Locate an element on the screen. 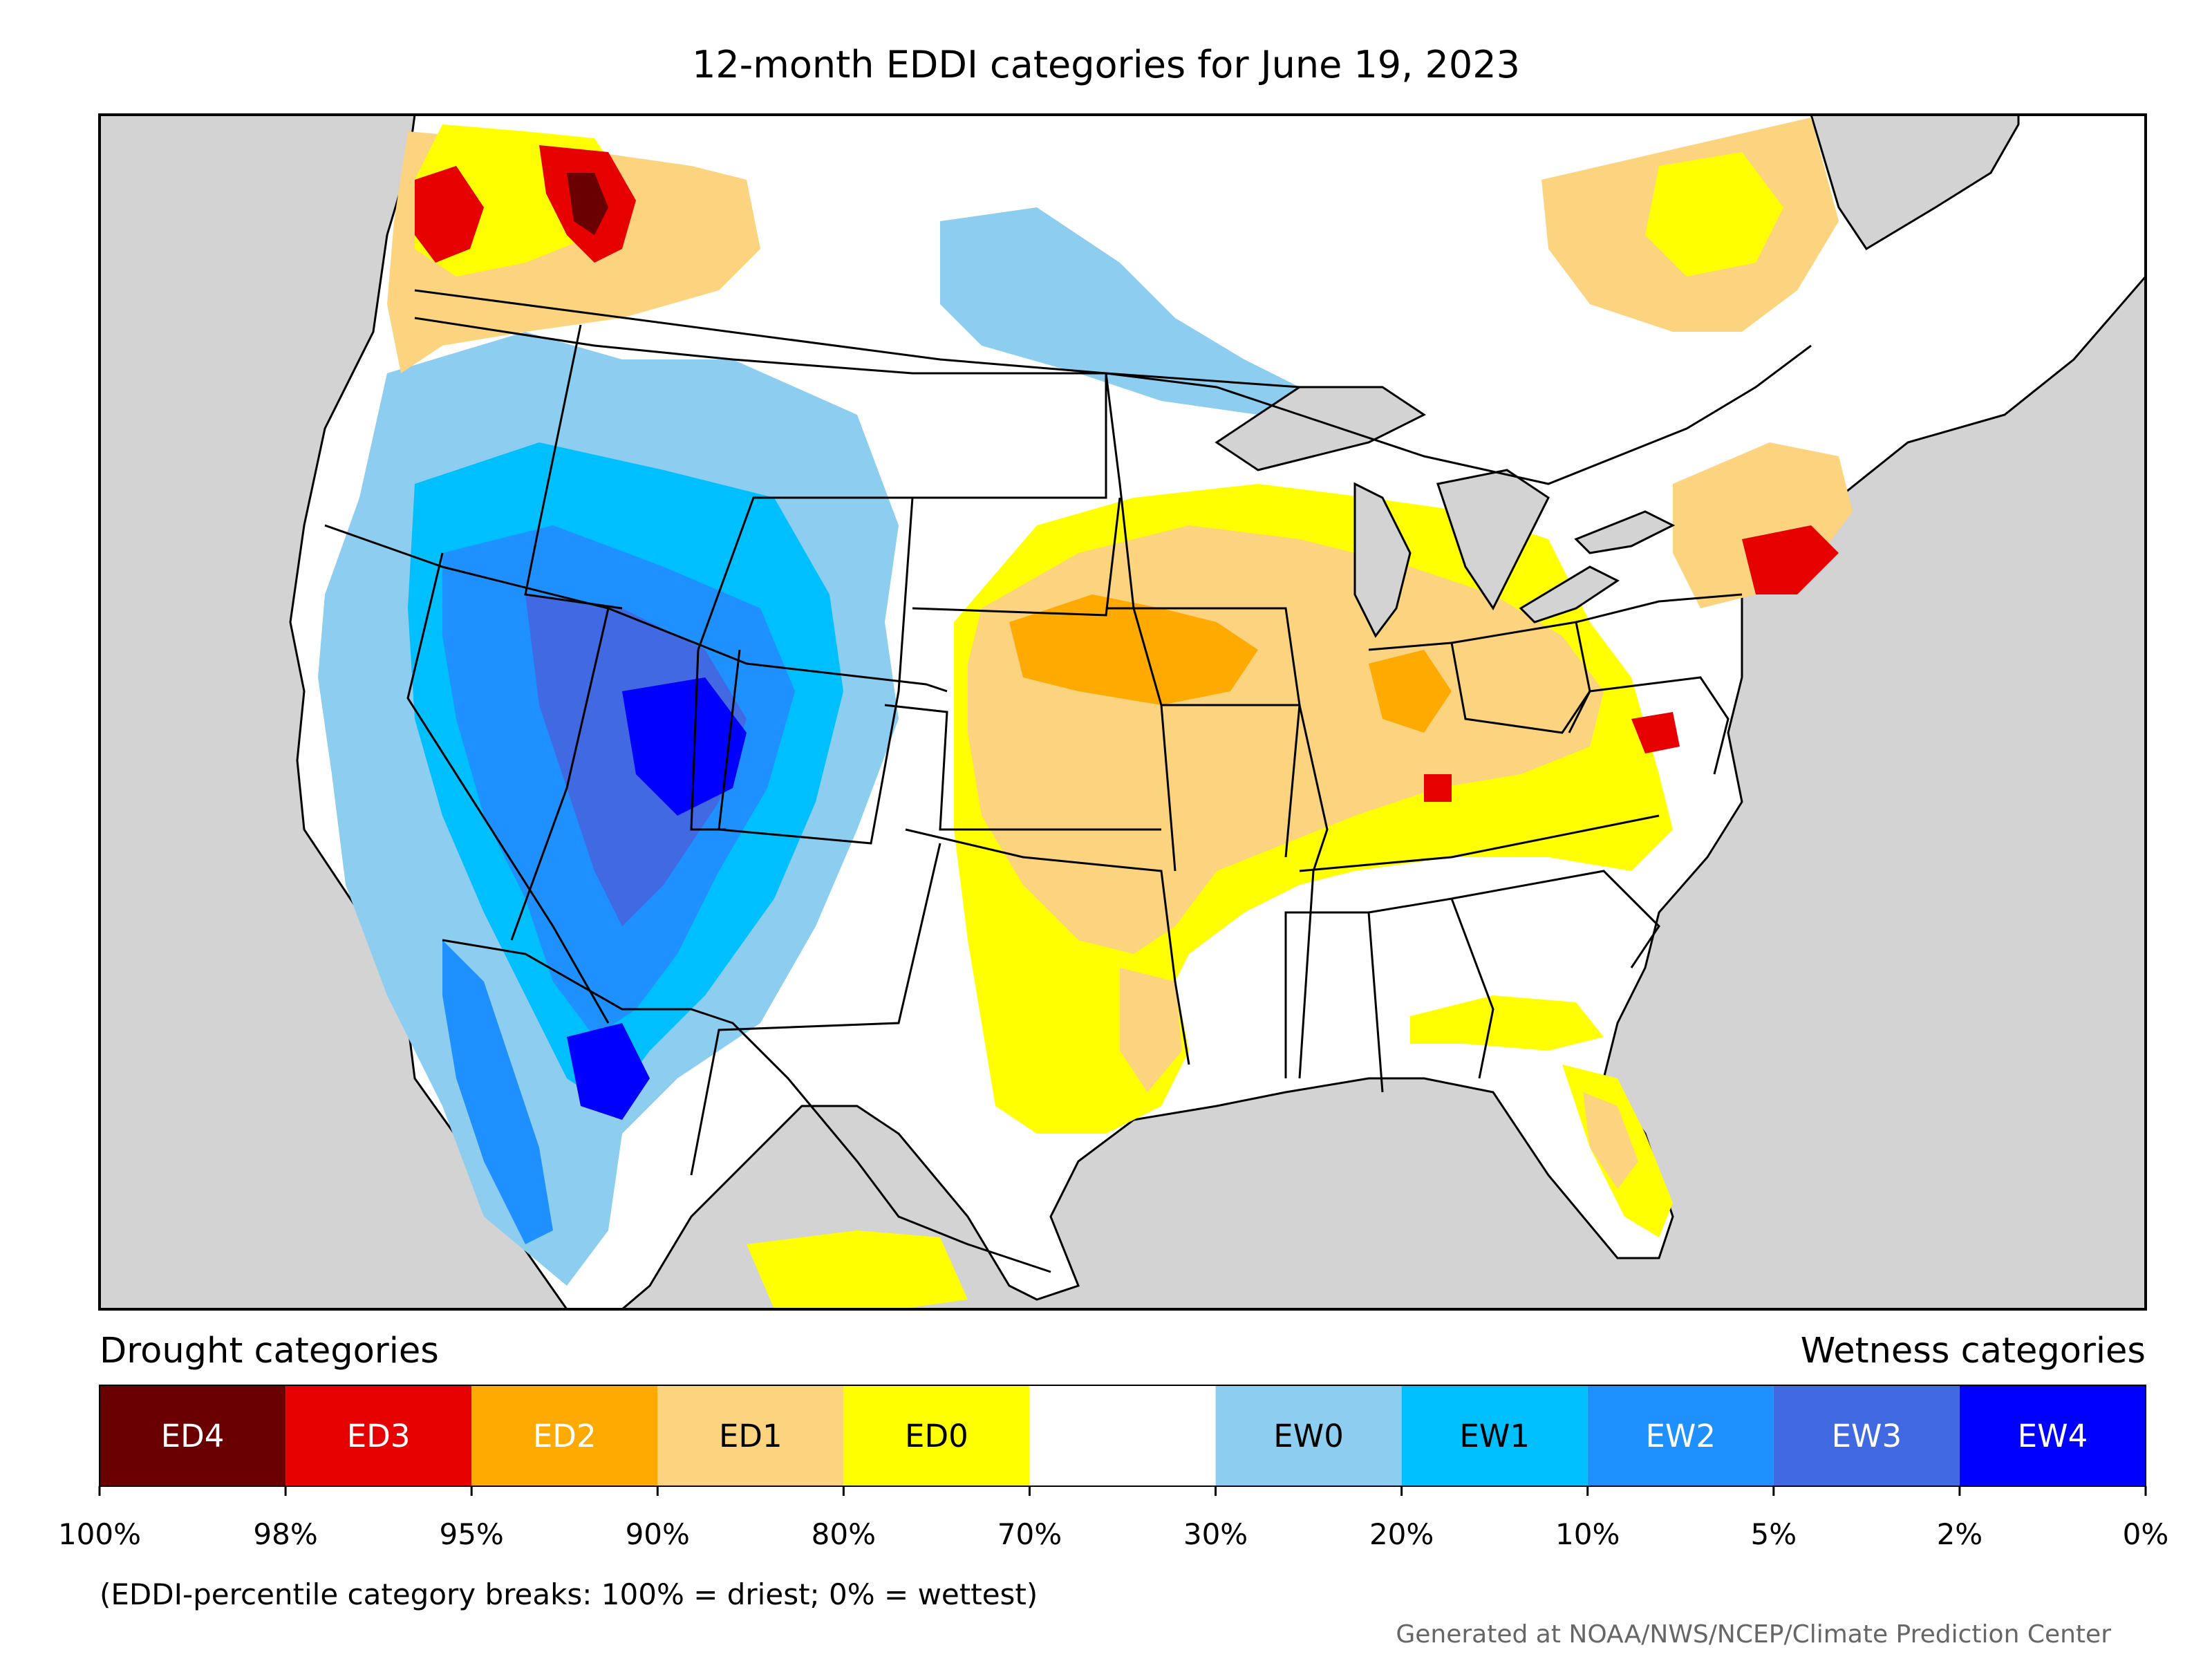 Image resolution: width=2212 pixels, height=1659 pixels. legend-swatch-ew4 is located at coordinates (2052, 1436).